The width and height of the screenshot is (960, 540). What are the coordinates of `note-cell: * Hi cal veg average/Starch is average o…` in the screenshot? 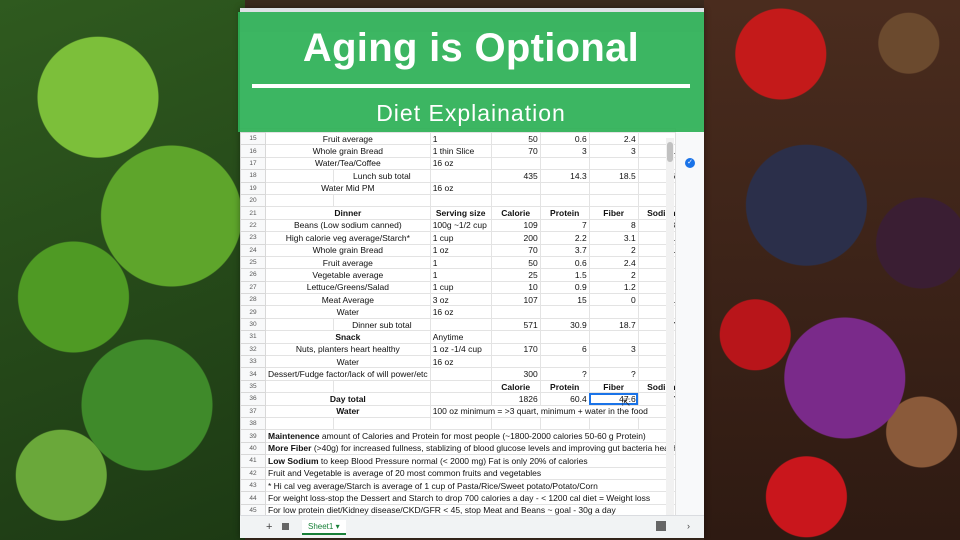 It's located at (476, 485).